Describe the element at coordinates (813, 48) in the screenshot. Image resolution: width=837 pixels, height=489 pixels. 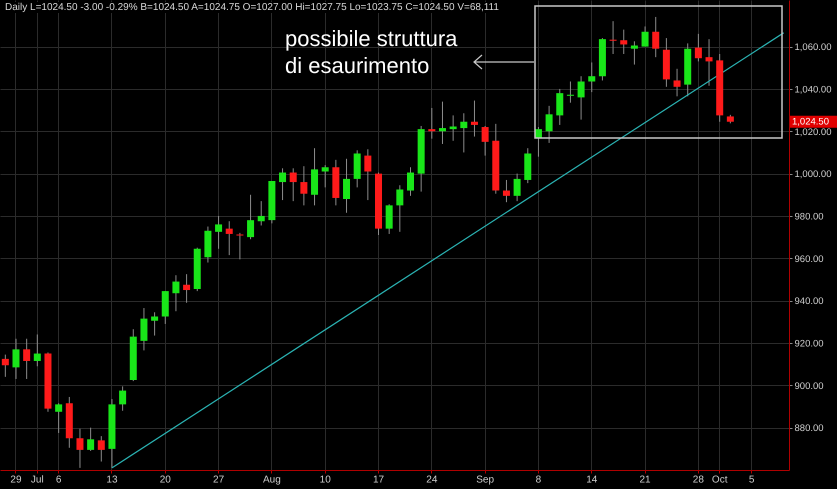
I see `y-tick-label: 1,060.00` at that location.